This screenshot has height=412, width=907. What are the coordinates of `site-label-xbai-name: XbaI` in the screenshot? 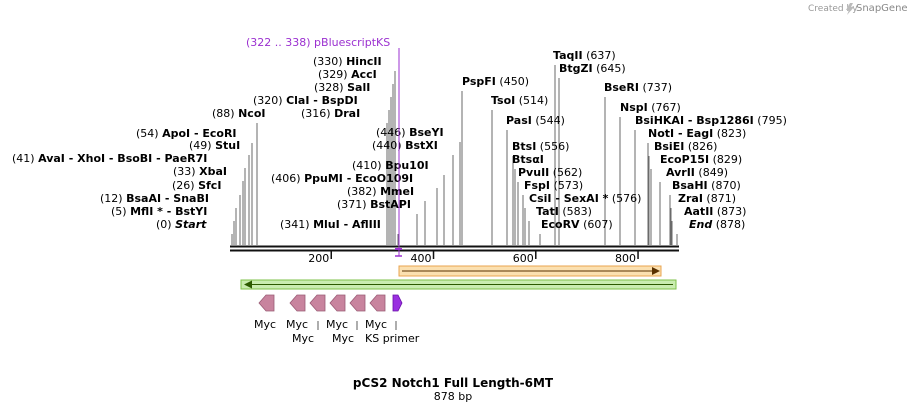 It's located at (213, 171).